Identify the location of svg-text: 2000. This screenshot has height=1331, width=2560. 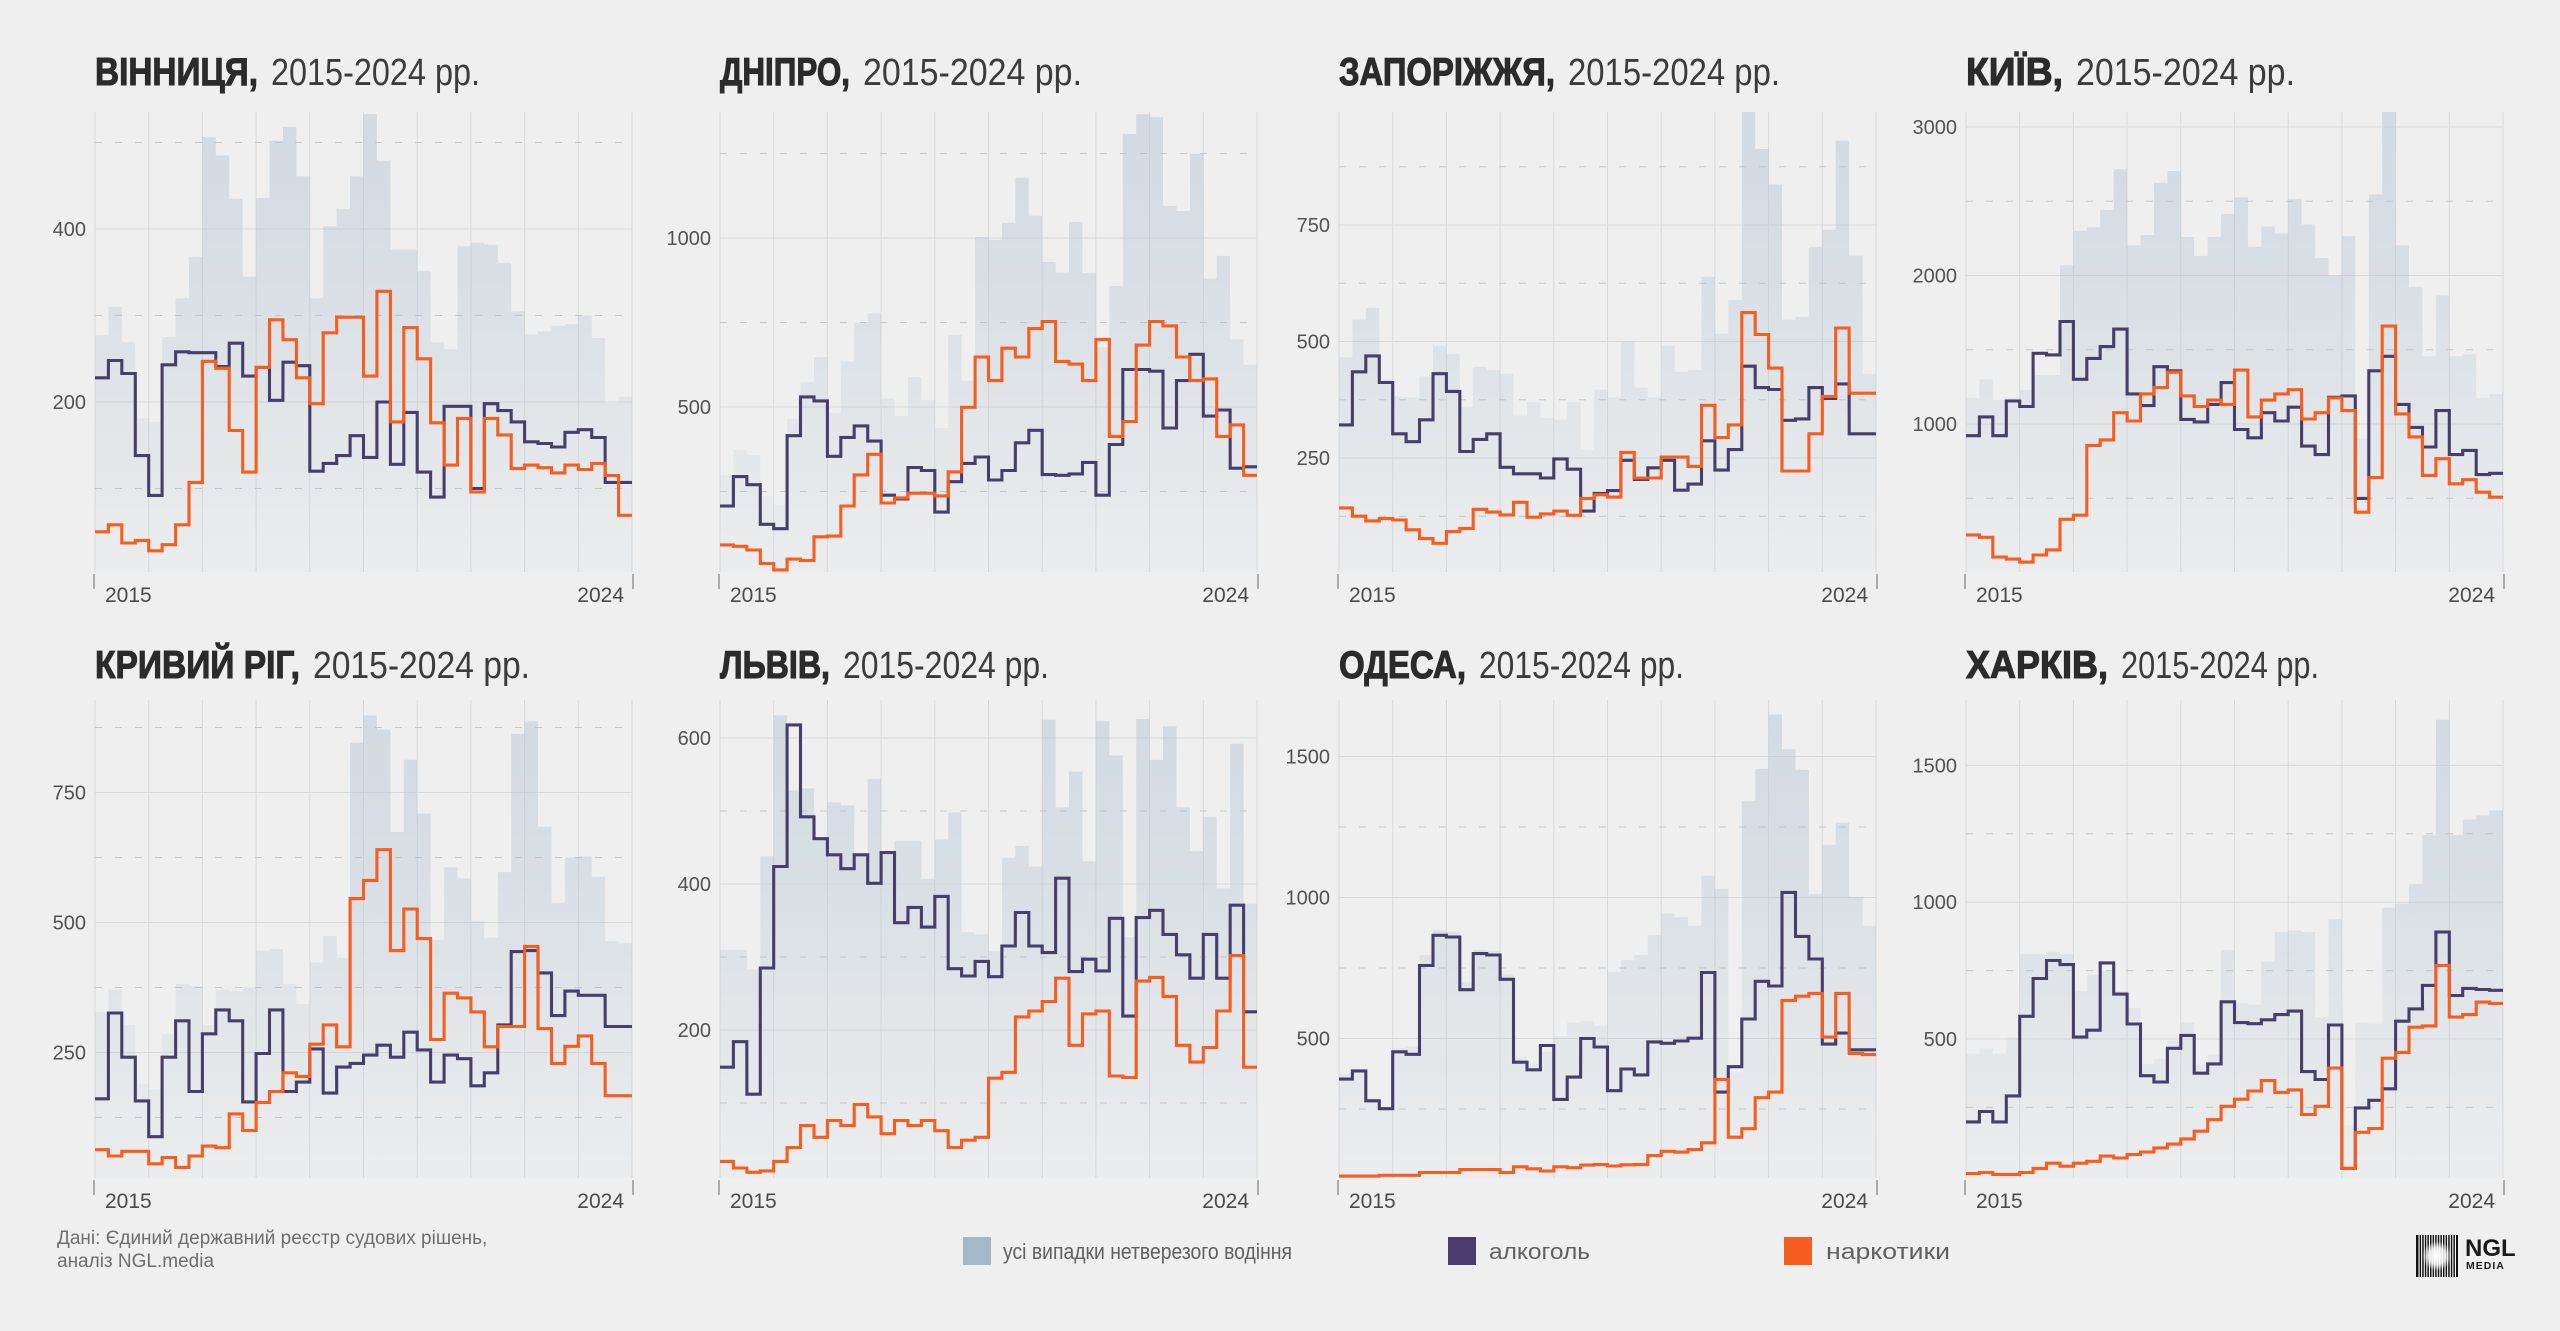
(1935, 277).